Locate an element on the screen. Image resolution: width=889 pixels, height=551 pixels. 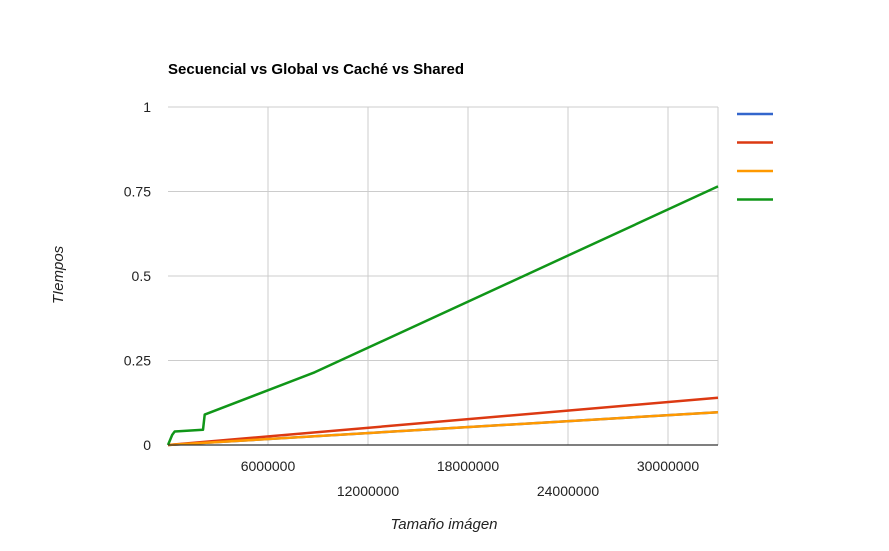
y-axis-label: TIempos is located at coordinates (58, 274).